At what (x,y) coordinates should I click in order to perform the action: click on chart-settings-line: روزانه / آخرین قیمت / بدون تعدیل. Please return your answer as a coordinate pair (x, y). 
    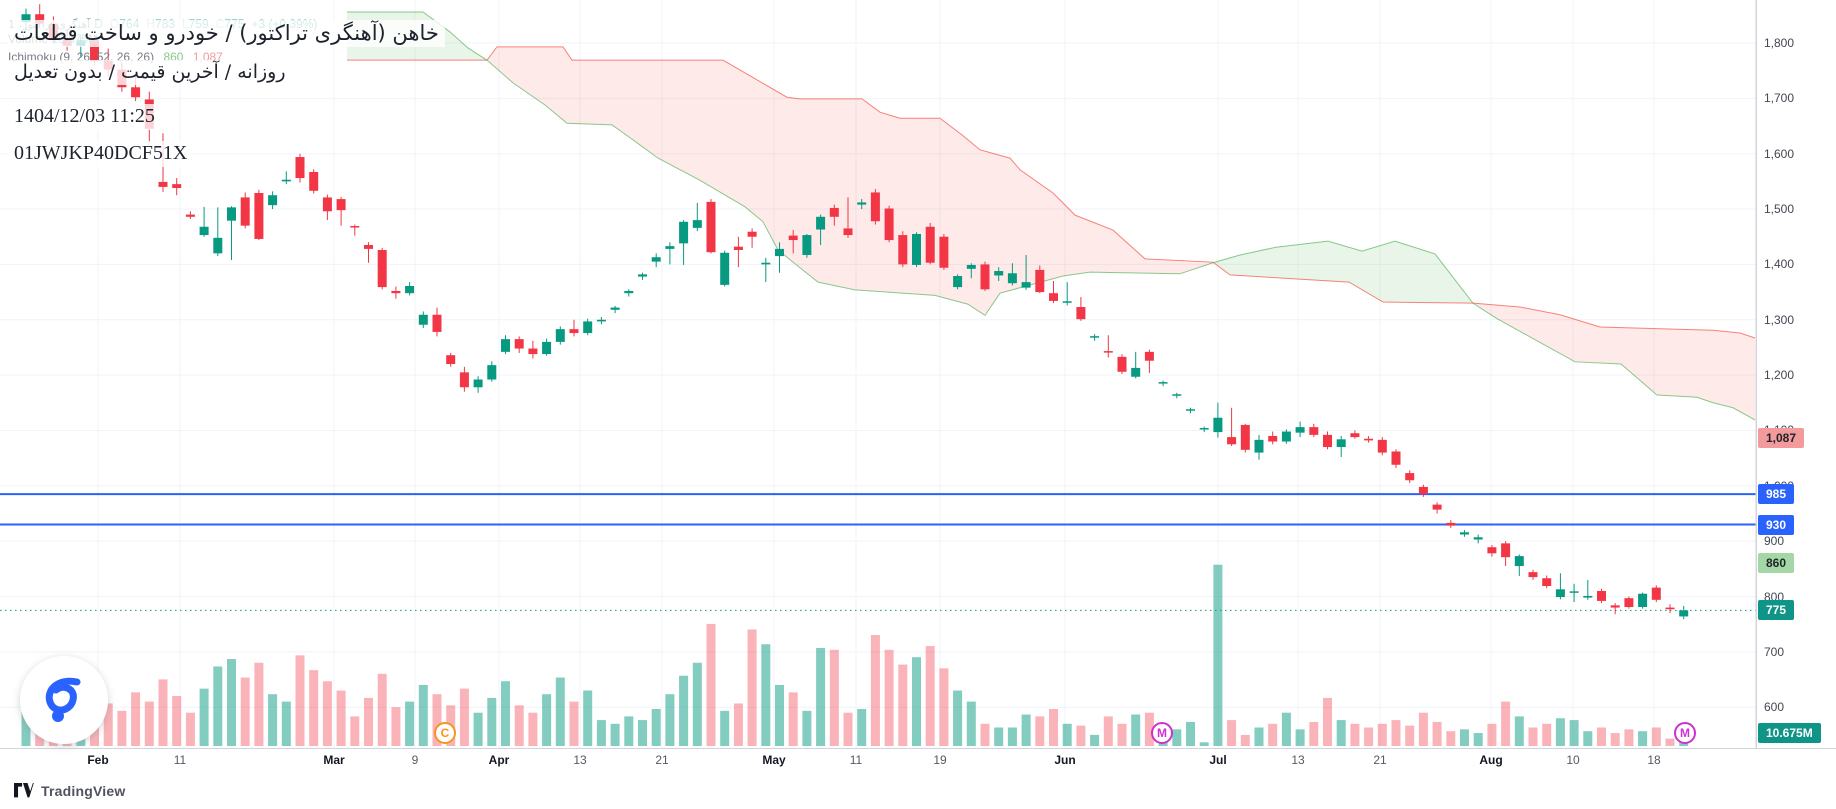
    Looking at the image, I should click on (150, 72).